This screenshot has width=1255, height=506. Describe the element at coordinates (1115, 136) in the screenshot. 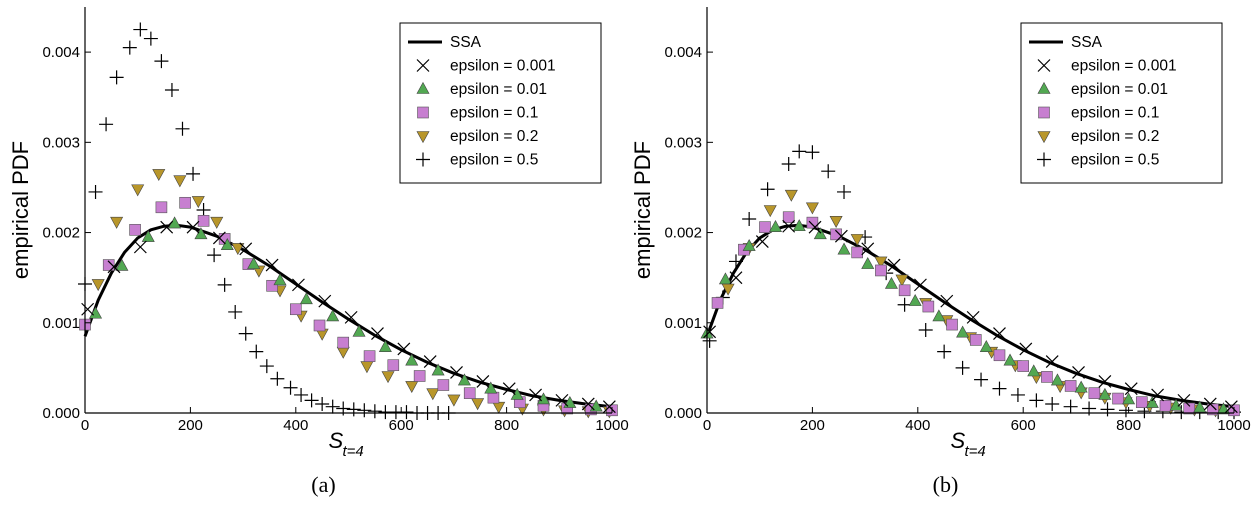

I see `legend-entry-label: epsilon = 0.2` at that location.